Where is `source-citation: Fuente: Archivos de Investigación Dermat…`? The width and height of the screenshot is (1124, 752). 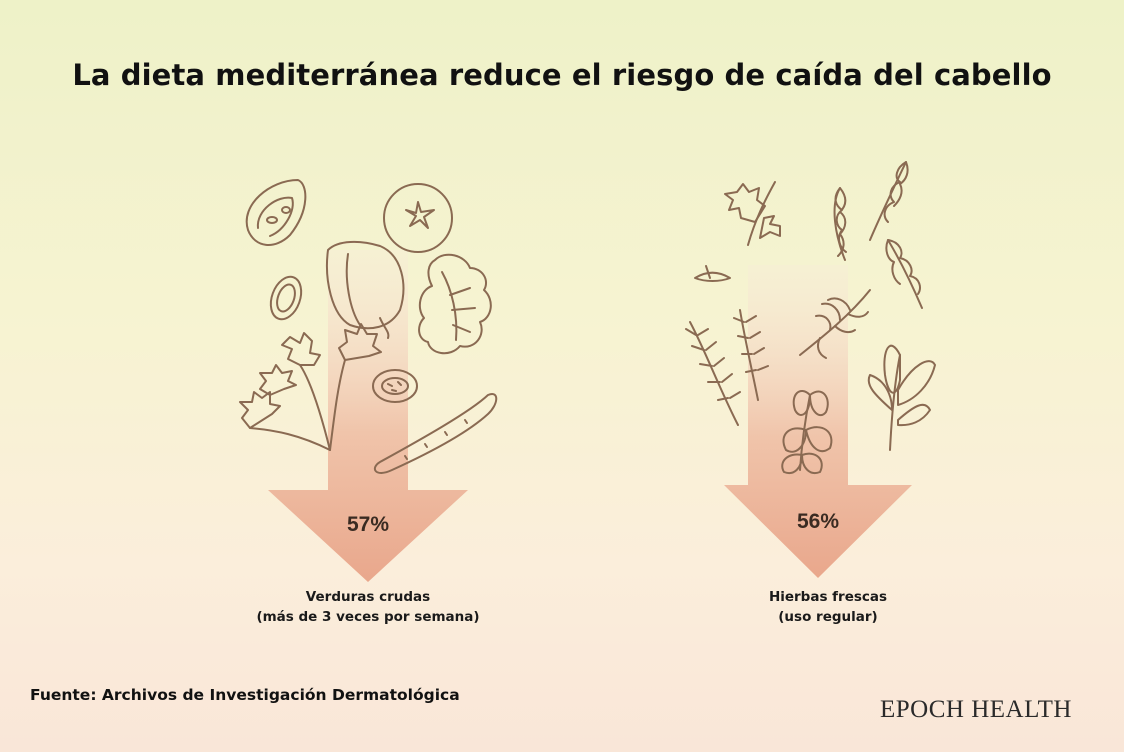 source-citation: Fuente: Archivos de Investigación Dermat… is located at coordinates (245, 695).